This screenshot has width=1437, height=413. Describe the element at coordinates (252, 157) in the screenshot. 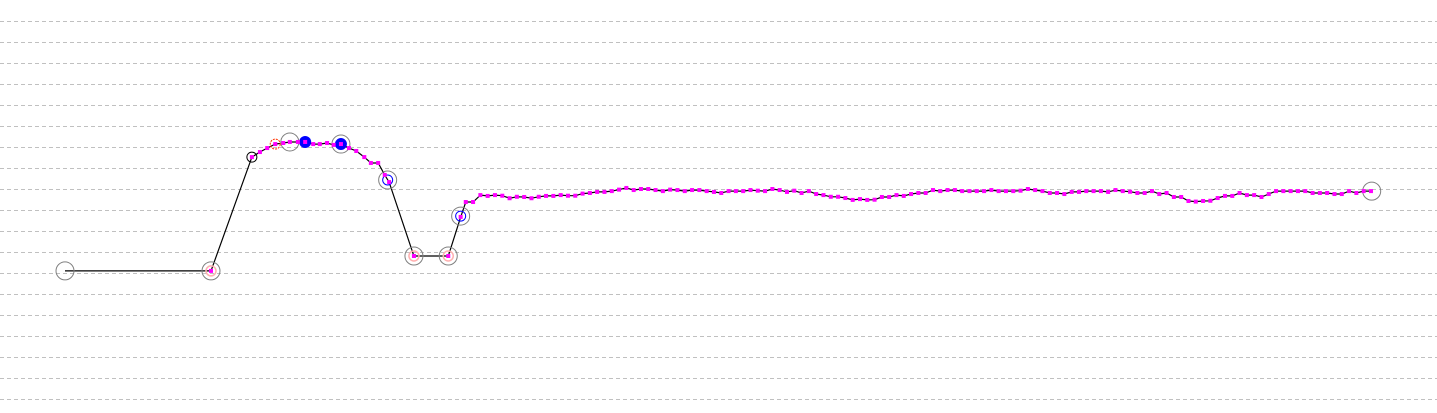

I see `marker-ring-black` at that location.